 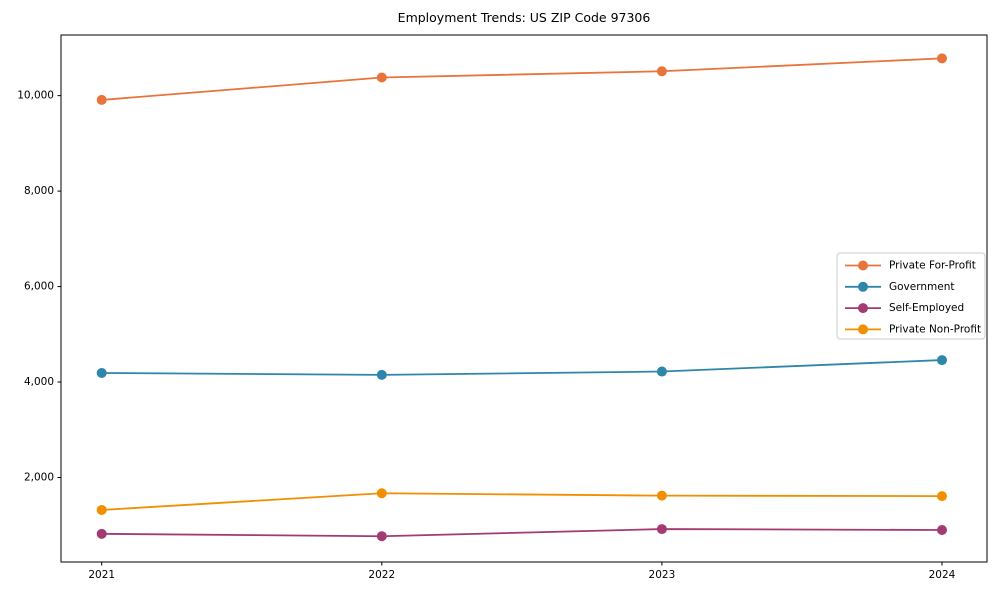 I want to click on y-tick-label: 10,000, so click(x=35, y=96).